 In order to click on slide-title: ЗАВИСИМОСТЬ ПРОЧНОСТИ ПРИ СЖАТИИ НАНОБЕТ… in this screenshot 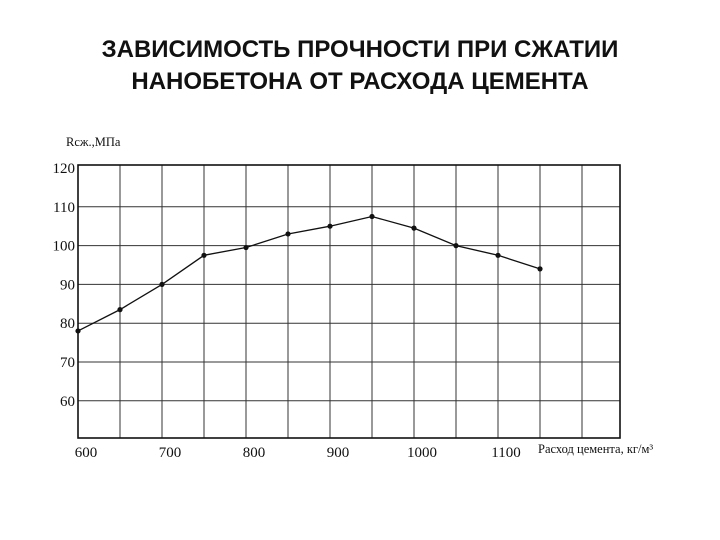, I will do `click(360, 66)`.